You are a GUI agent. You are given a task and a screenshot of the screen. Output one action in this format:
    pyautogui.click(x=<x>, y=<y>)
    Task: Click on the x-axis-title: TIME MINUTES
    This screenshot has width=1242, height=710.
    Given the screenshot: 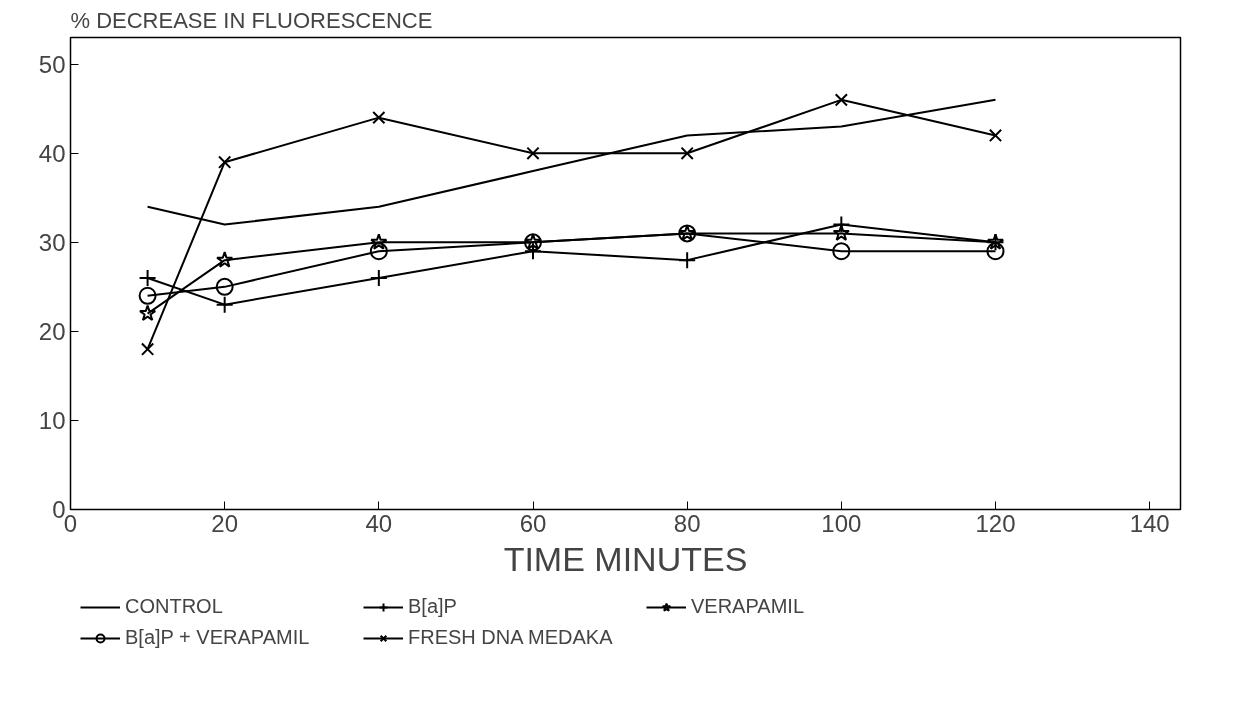 What is the action you would take?
    pyautogui.click(x=625, y=558)
    